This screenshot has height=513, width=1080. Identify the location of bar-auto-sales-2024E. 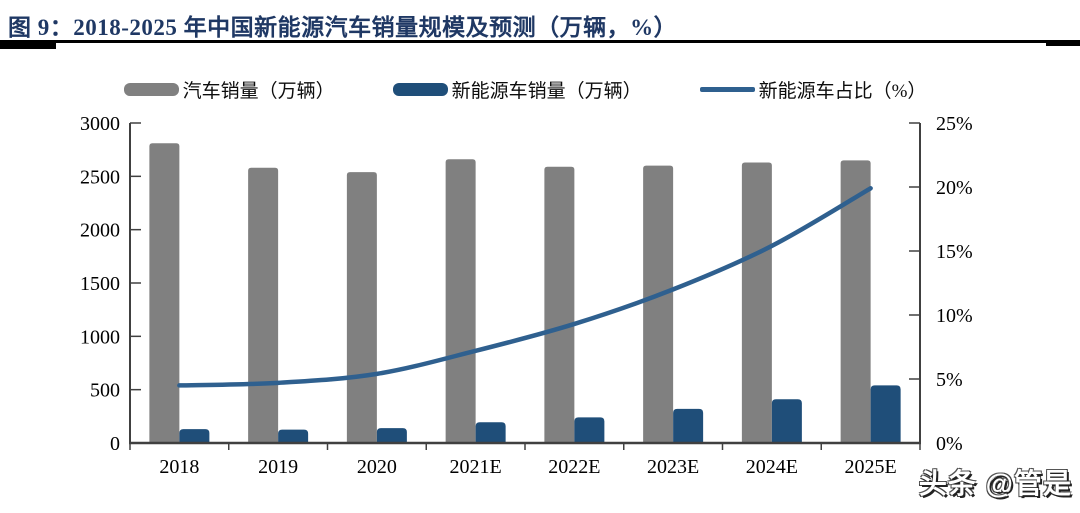
(756, 302).